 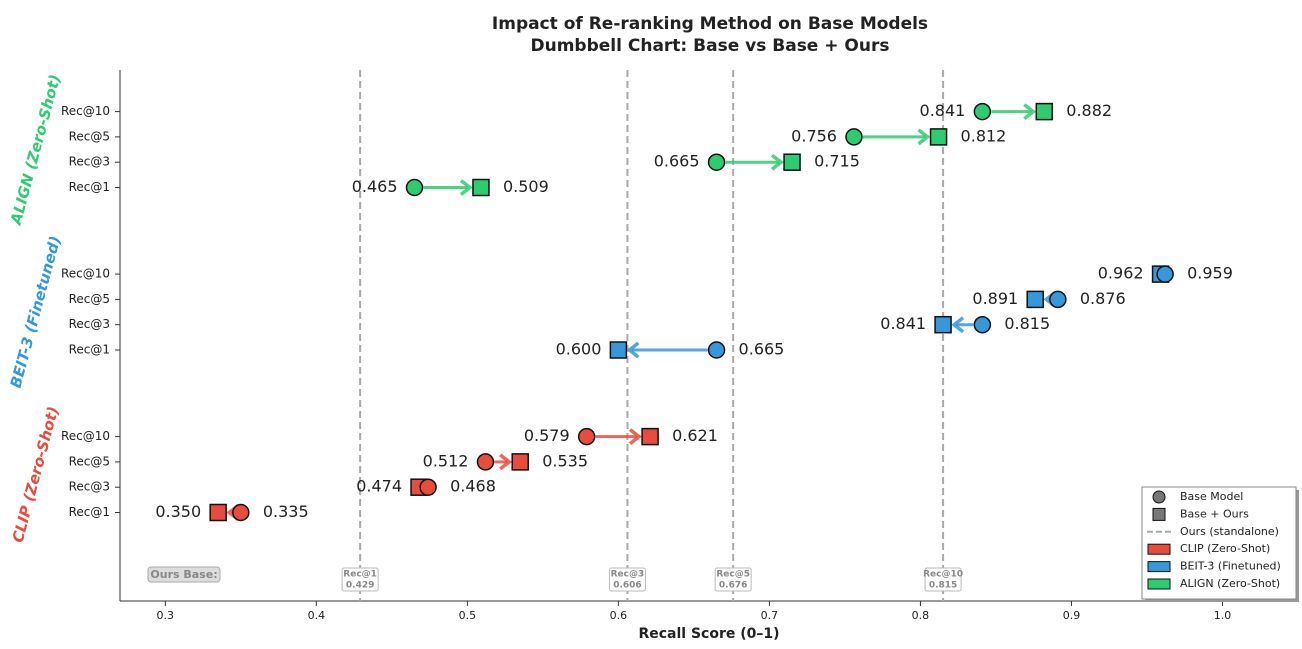 What do you see at coordinates (1223, 615) in the screenshot?
I see `x-tick-label: 1.0` at bounding box center [1223, 615].